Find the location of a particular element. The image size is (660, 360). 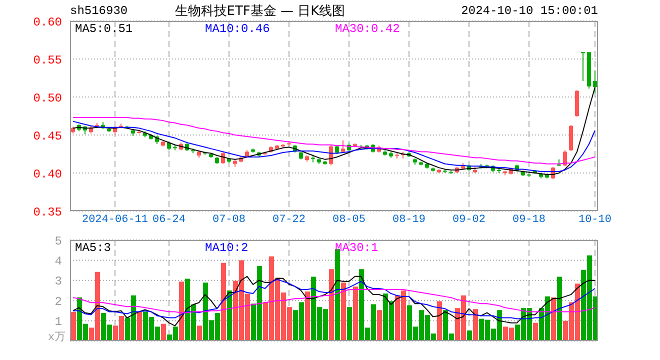

y-tick-label: 0.60 is located at coordinates (47, 22).